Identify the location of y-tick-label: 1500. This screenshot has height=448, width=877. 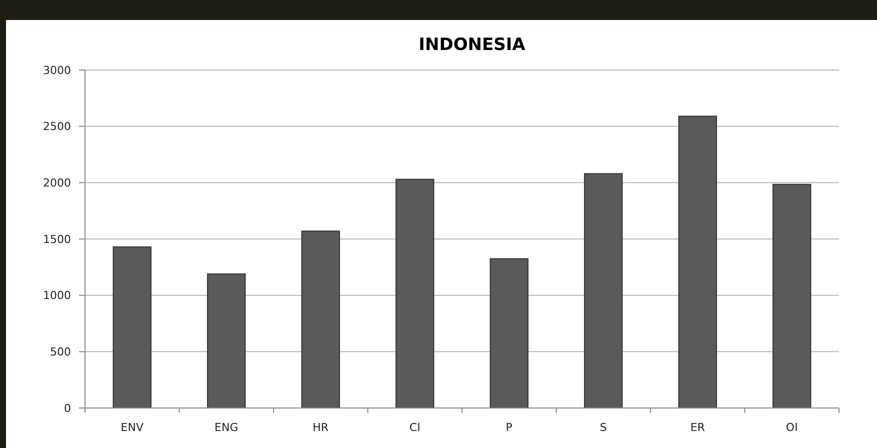
(57, 239).